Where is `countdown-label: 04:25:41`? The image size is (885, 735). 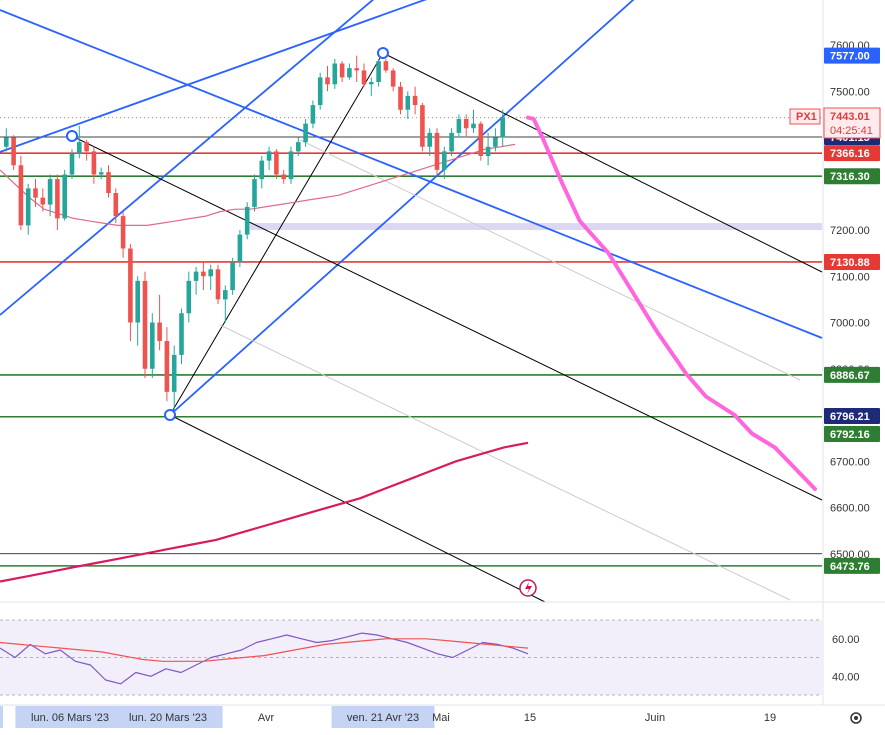 countdown-label: 04:25:41 is located at coordinates (851, 131).